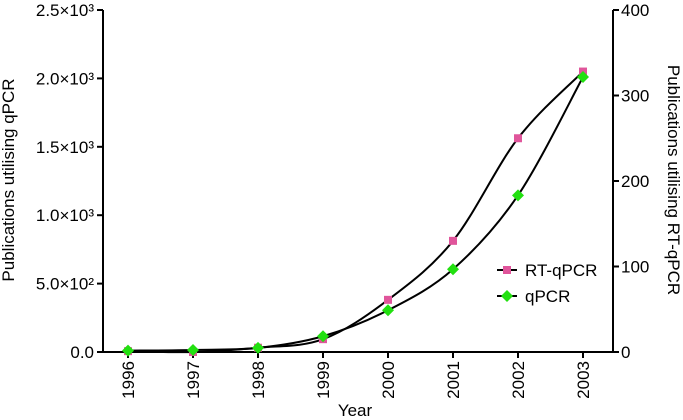 The height and width of the screenshot is (420, 683). I want to click on x-tick-label: 2003, so click(583, 380).